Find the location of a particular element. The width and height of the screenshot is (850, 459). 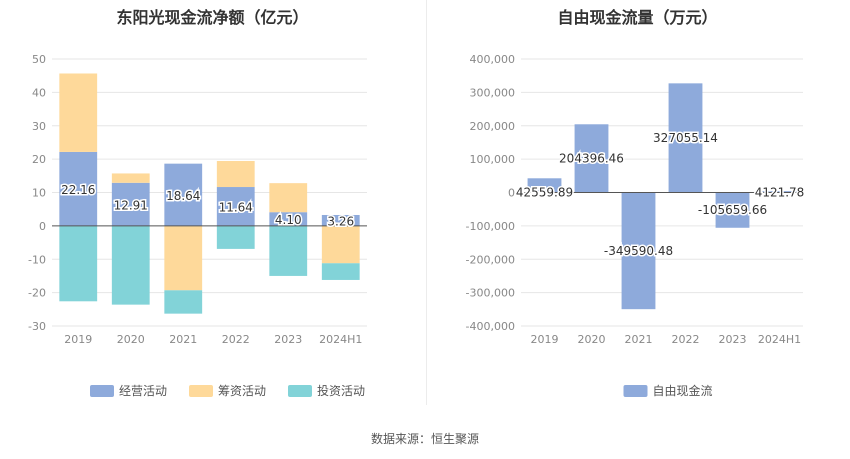

data-label: 18.64 is located at coordinates (183, 196).